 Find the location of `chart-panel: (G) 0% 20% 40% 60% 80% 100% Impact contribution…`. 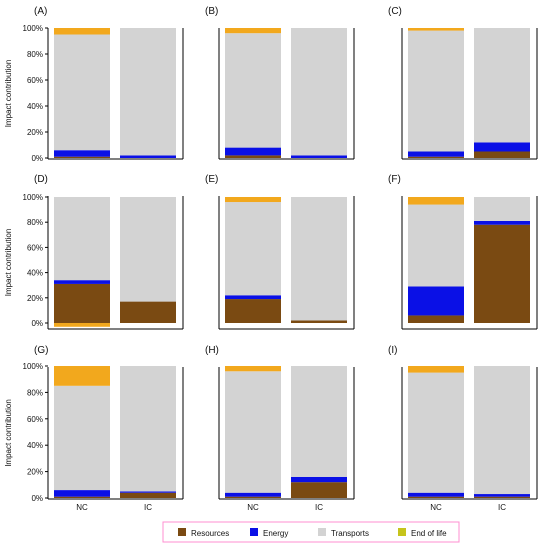

chart-panel: (G) 0% 20% 40% 60% 80% 100% Impact contribution… is located at coordinates (94, 428).